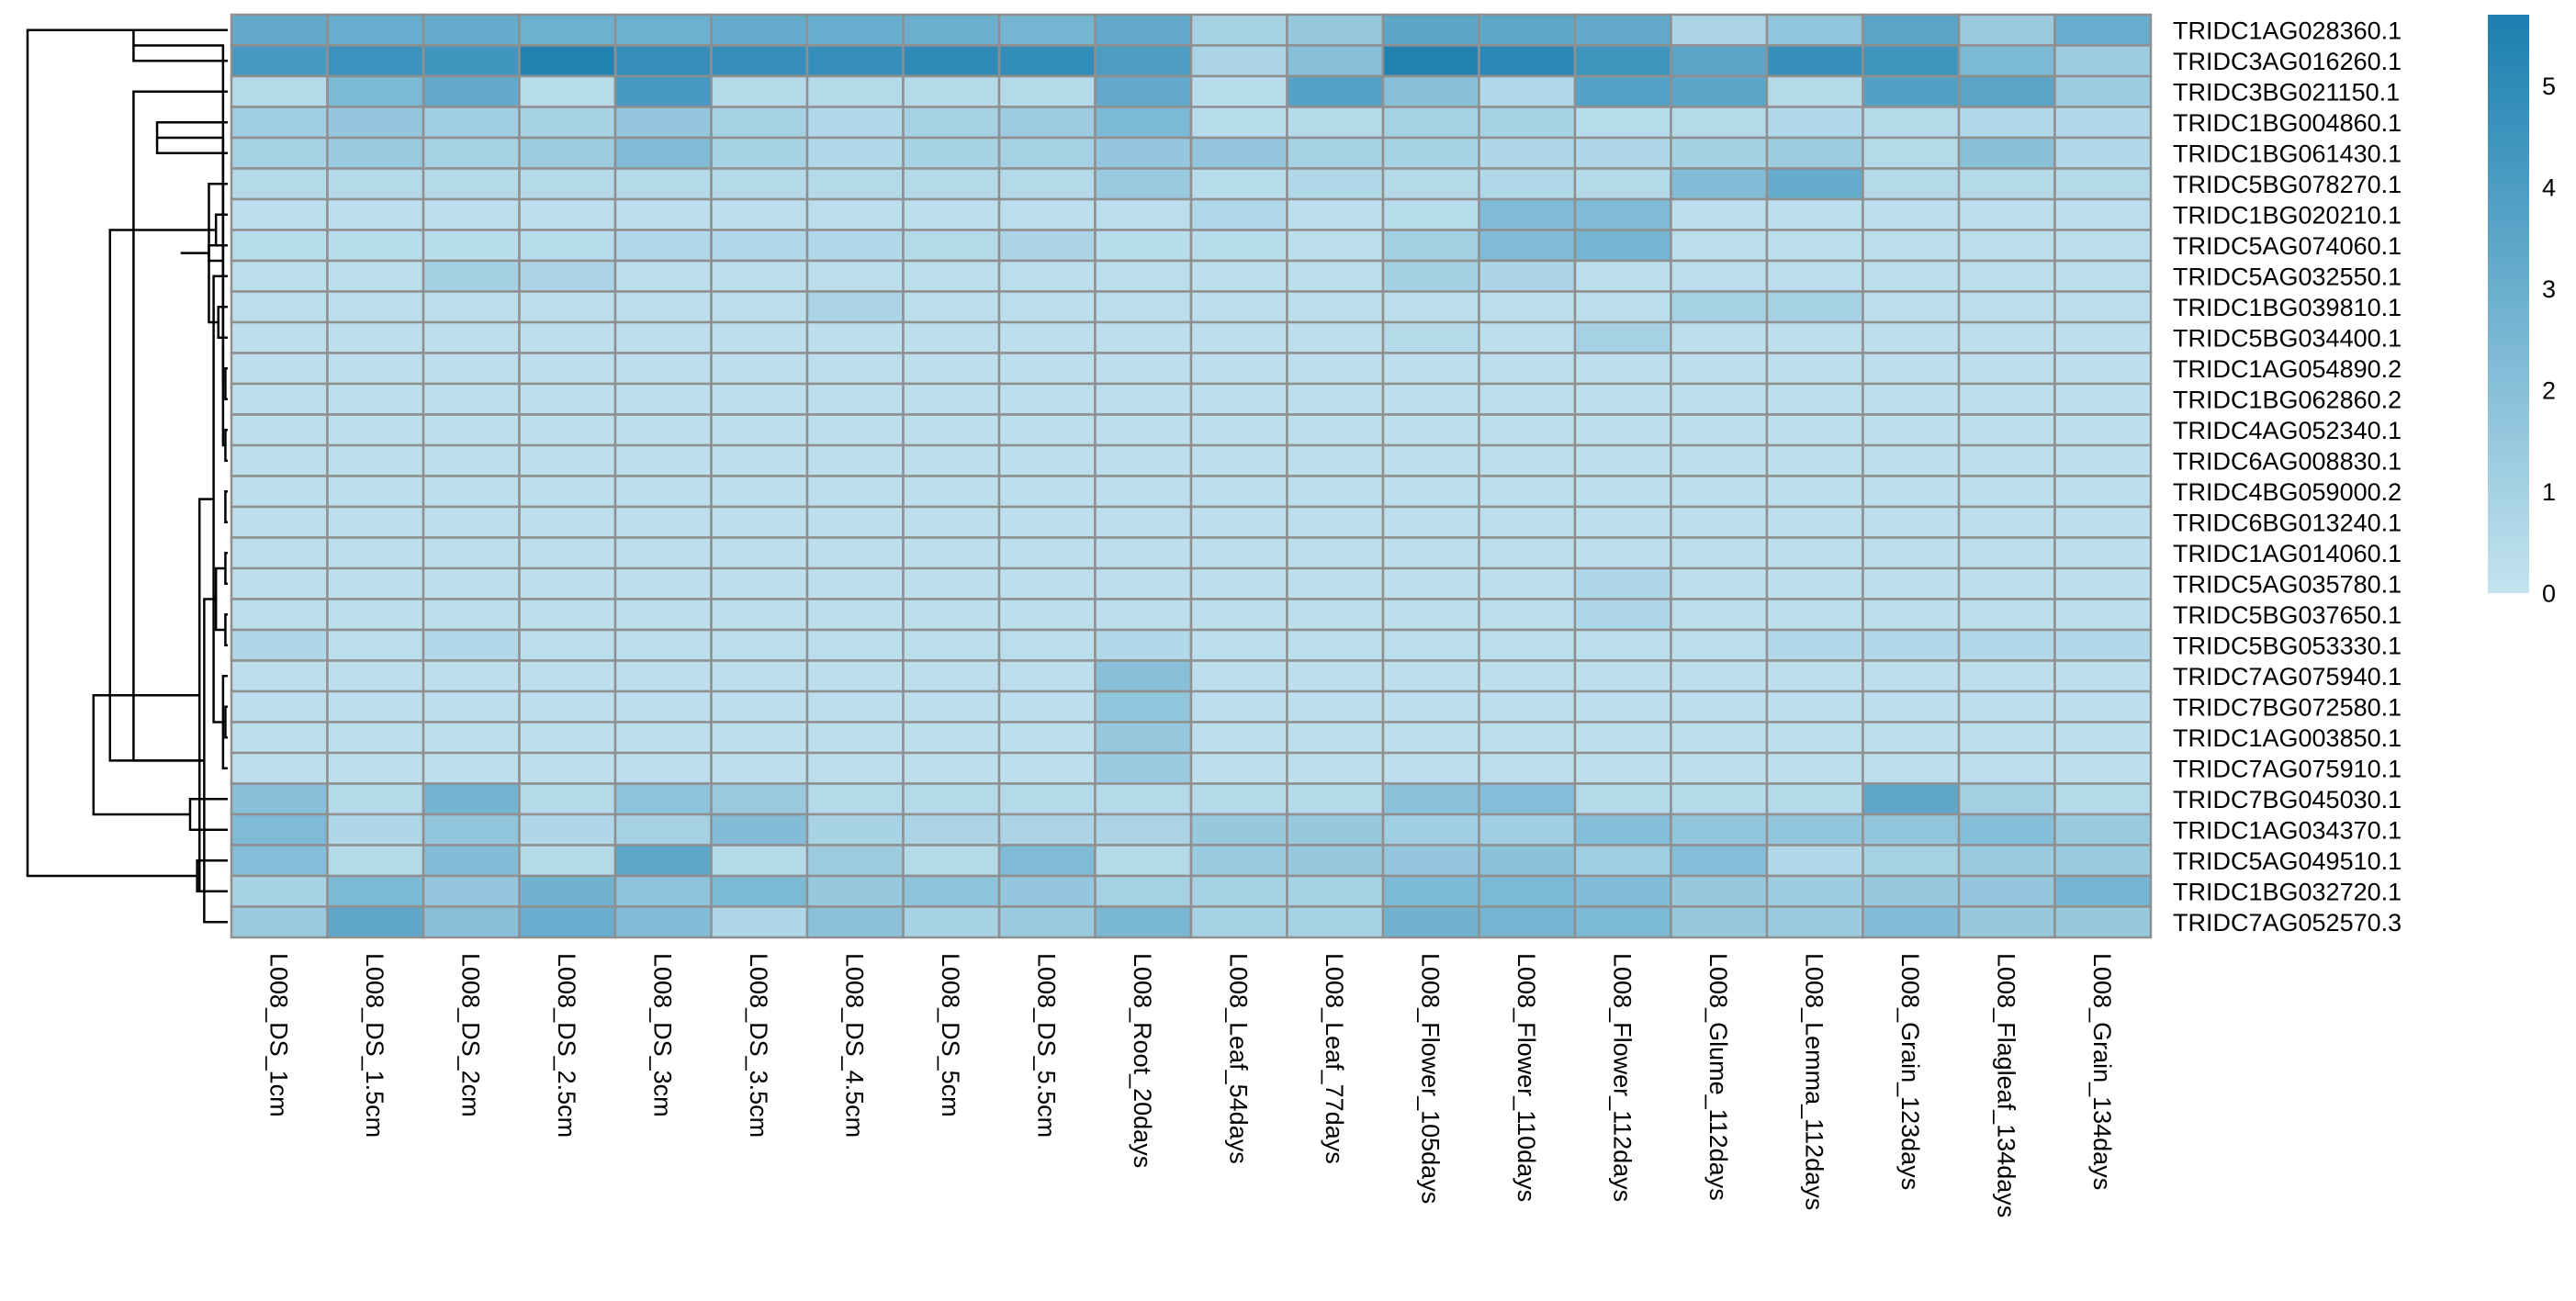 The width and height of the screenshot is (2576, 1301). I want to click on row-dendrogram, so click(127, 476).